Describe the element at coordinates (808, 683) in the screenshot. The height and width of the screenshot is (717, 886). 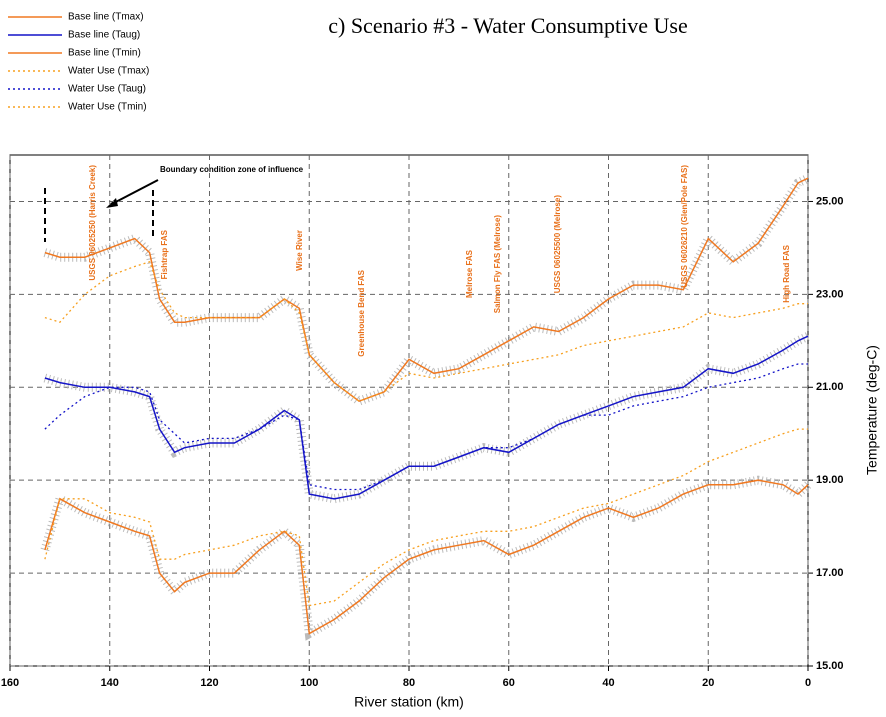
I see `x-tick-label: 0` at that location.